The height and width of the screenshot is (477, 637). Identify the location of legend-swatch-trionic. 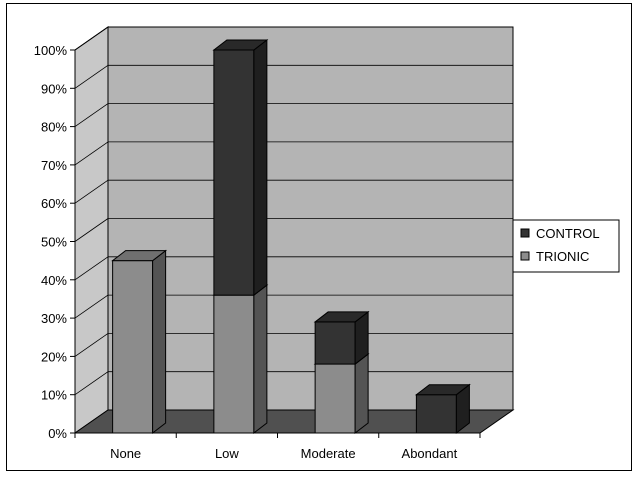
(525, 256).